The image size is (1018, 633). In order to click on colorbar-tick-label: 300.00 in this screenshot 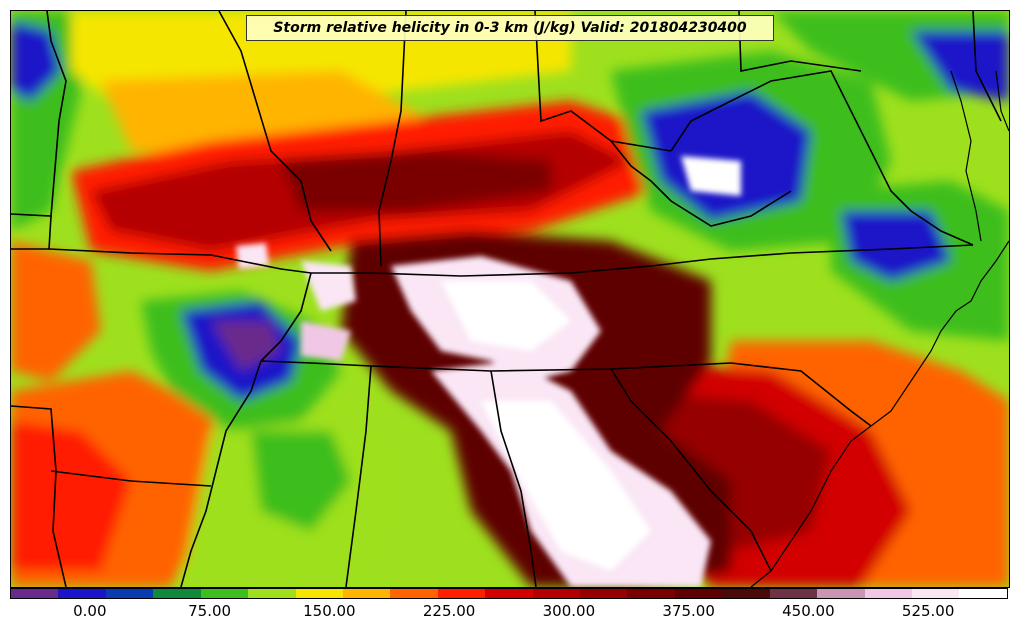, I will do `click(569, 611)`.